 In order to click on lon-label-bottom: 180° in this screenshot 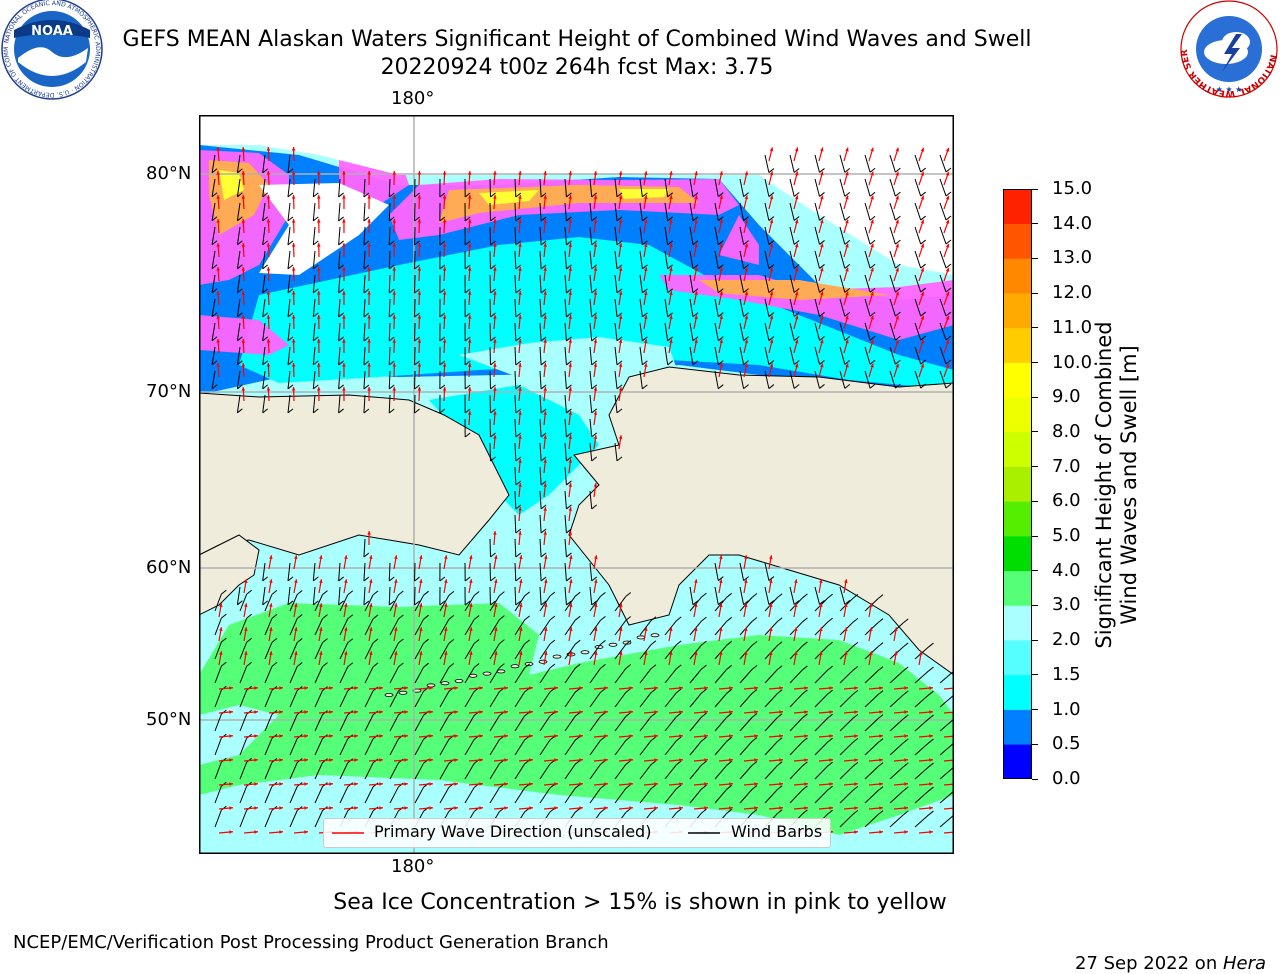, I will do `click(412, 866)`.